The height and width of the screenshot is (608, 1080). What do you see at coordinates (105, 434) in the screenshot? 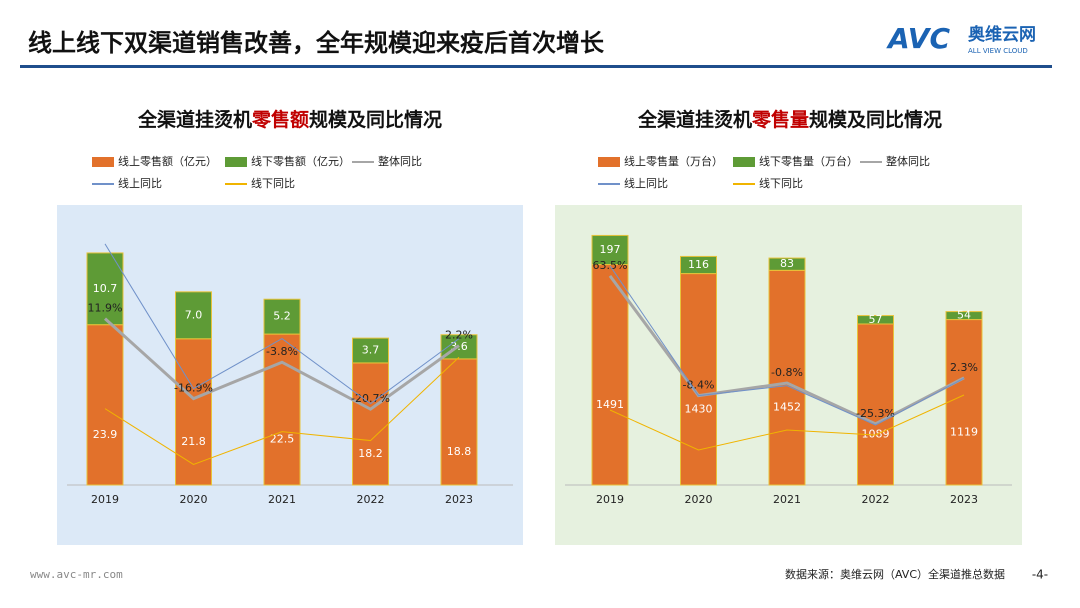
I see `bar-value-label: 23.9` at bounding box center [105, 434].